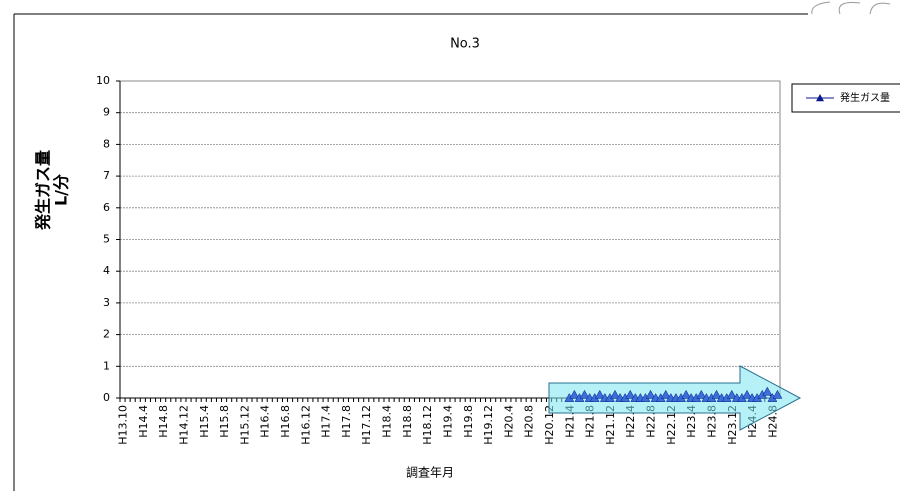 The image size is (900, 491). Describe the element at coordinates (106, 270) in the screenshot. I see `y-tick-label: 4` at that location.